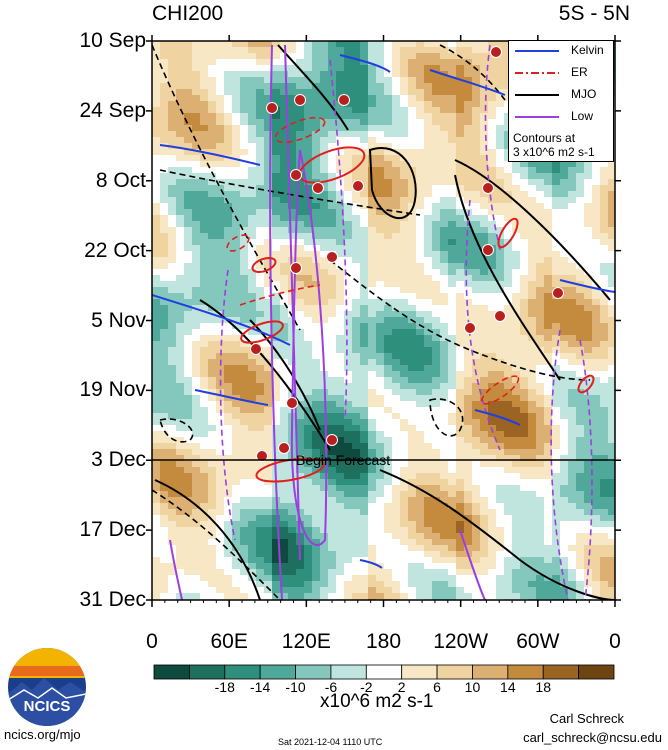  I want to click on footer-email: carl_schreck@ncsu.edu, so click(592, 737).